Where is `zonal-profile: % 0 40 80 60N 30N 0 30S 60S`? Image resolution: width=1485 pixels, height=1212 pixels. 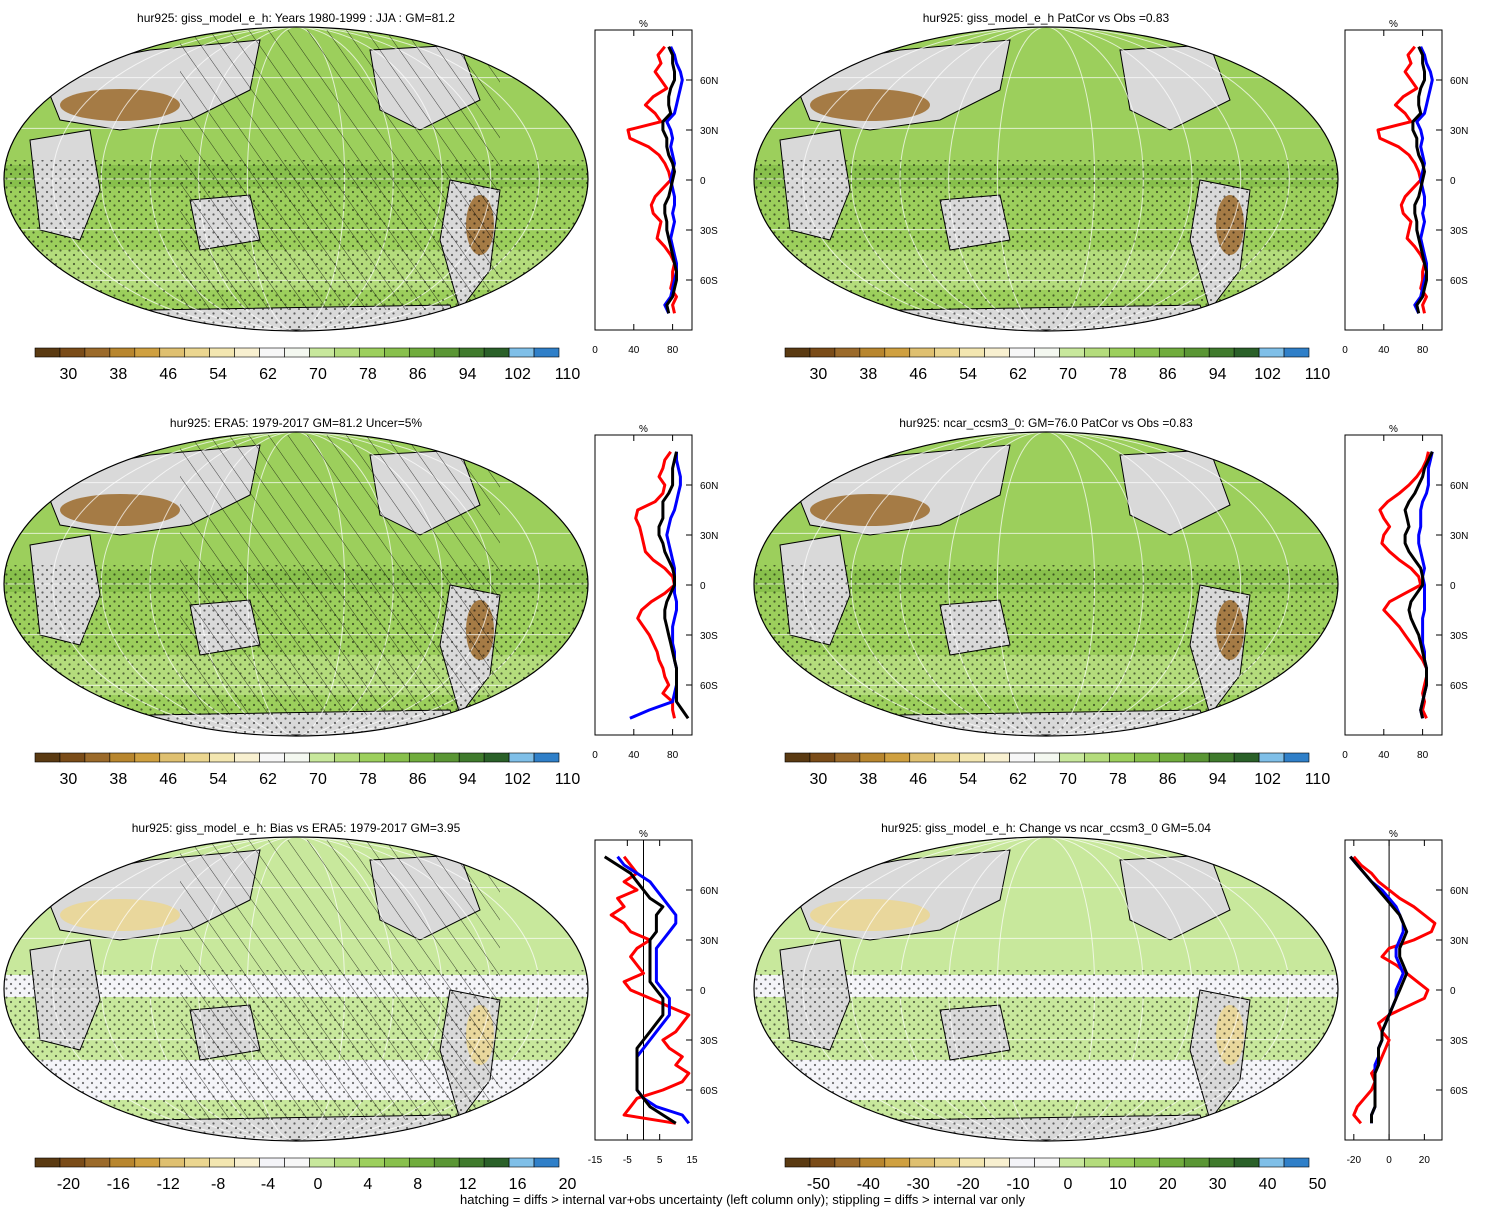 zonal-profile: % 0 40 80 60N 30N 0 30S 60S is located at coordinates (655, 187).